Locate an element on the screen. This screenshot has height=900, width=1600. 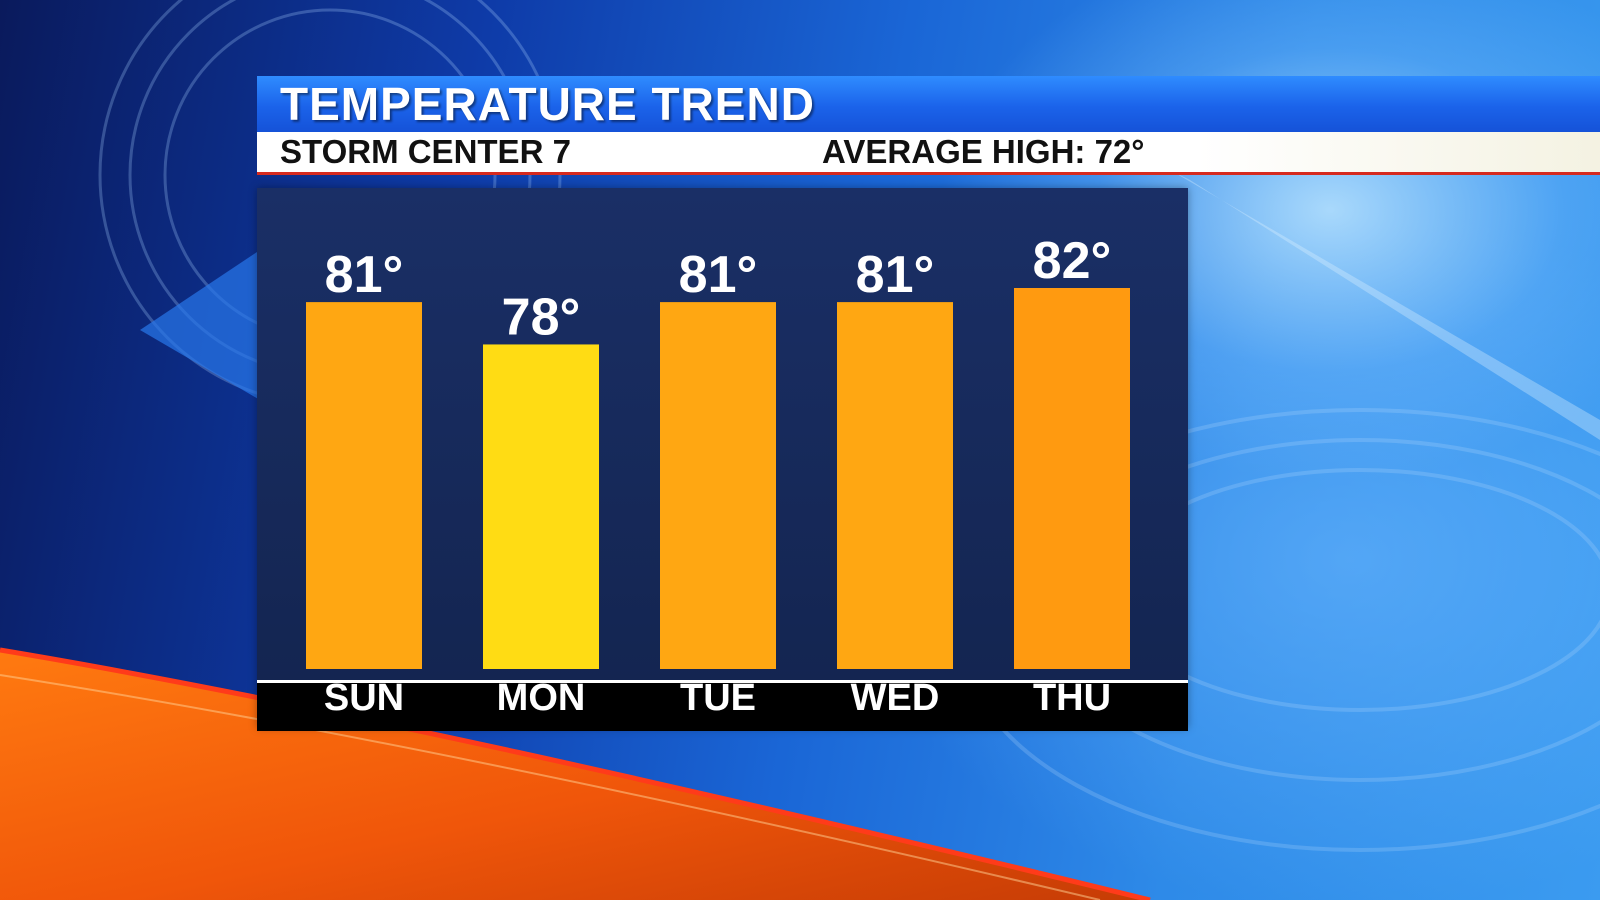
day-label-wed: WED is located at coordinates (895, 698).